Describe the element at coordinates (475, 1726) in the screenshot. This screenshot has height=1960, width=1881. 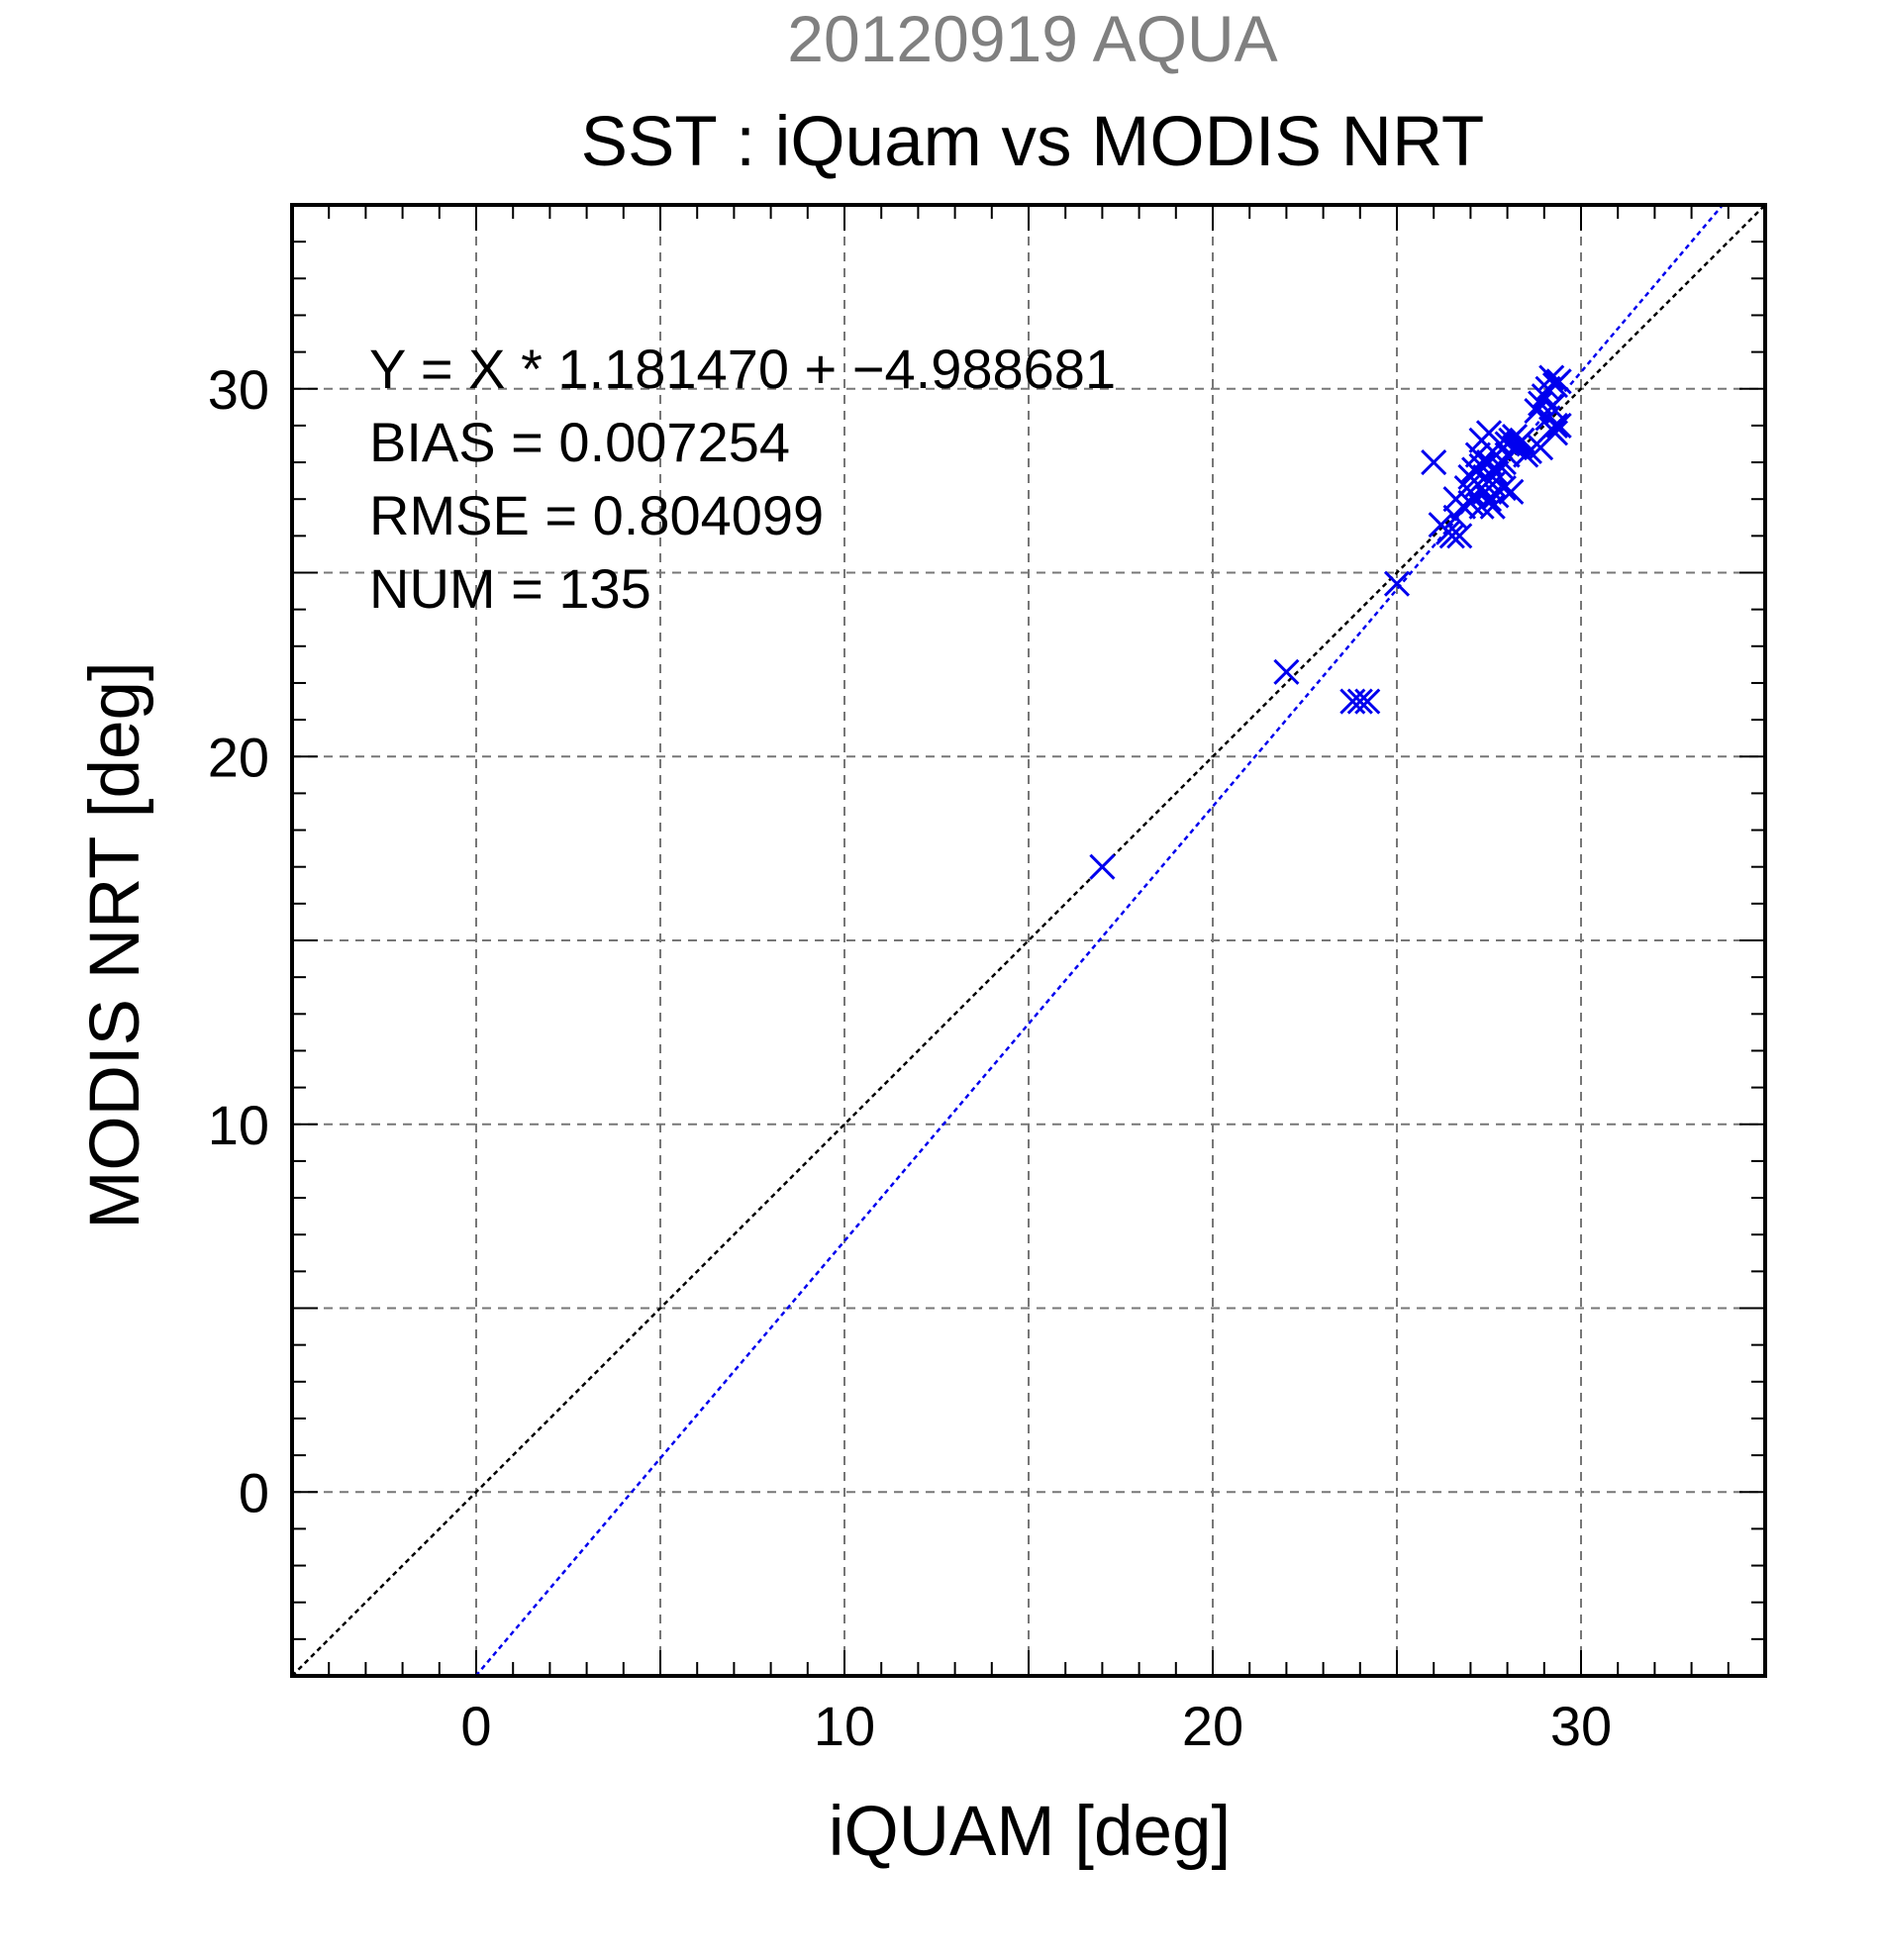
I see `x-tick-label: 0` at that location.